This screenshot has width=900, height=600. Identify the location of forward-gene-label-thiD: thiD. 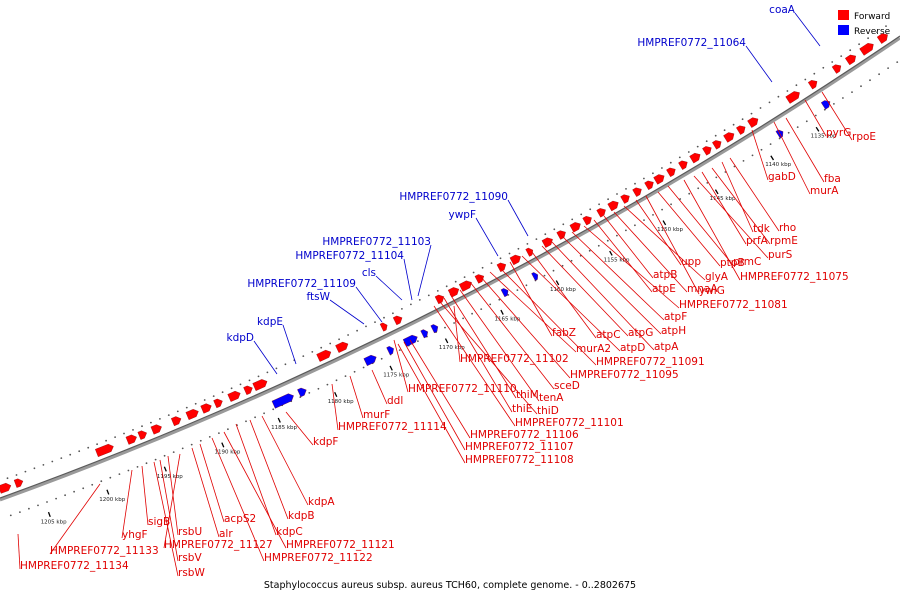
(548, 411).